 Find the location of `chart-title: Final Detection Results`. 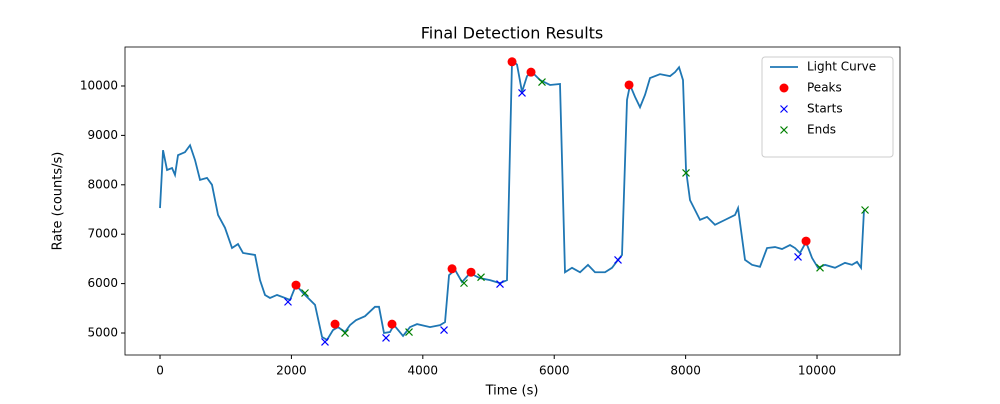

chart-title: Final Detection Results is located at coordinates (512, 33).